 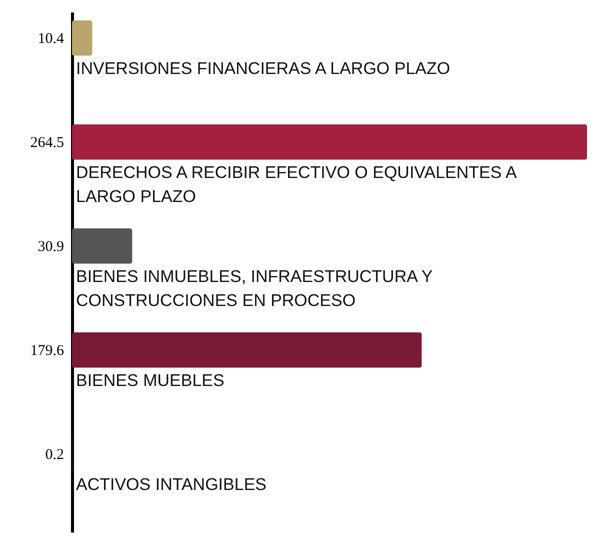 I want to click on data-label: 179.6, so click(x=47, y=351).